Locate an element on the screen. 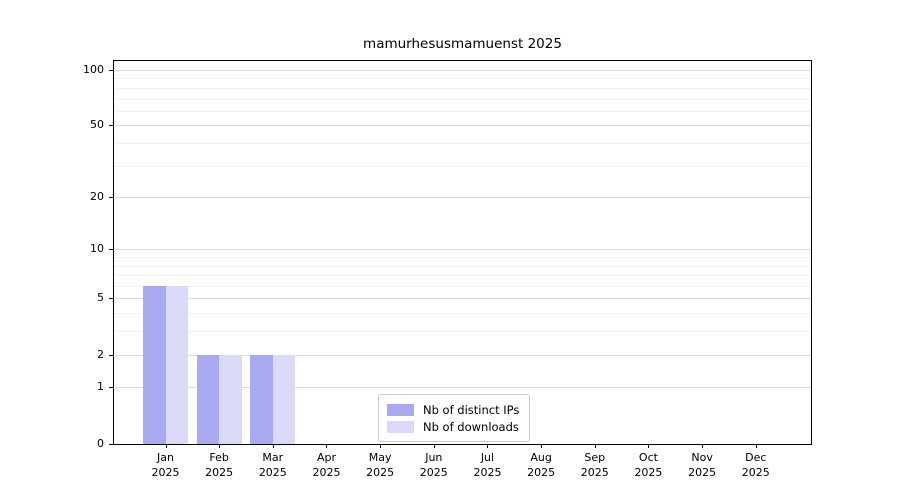 Image resolution: width=900 pixels, height=500 pixels. x-tick-label: Jun 2025 is located at coordinates (434, 465).